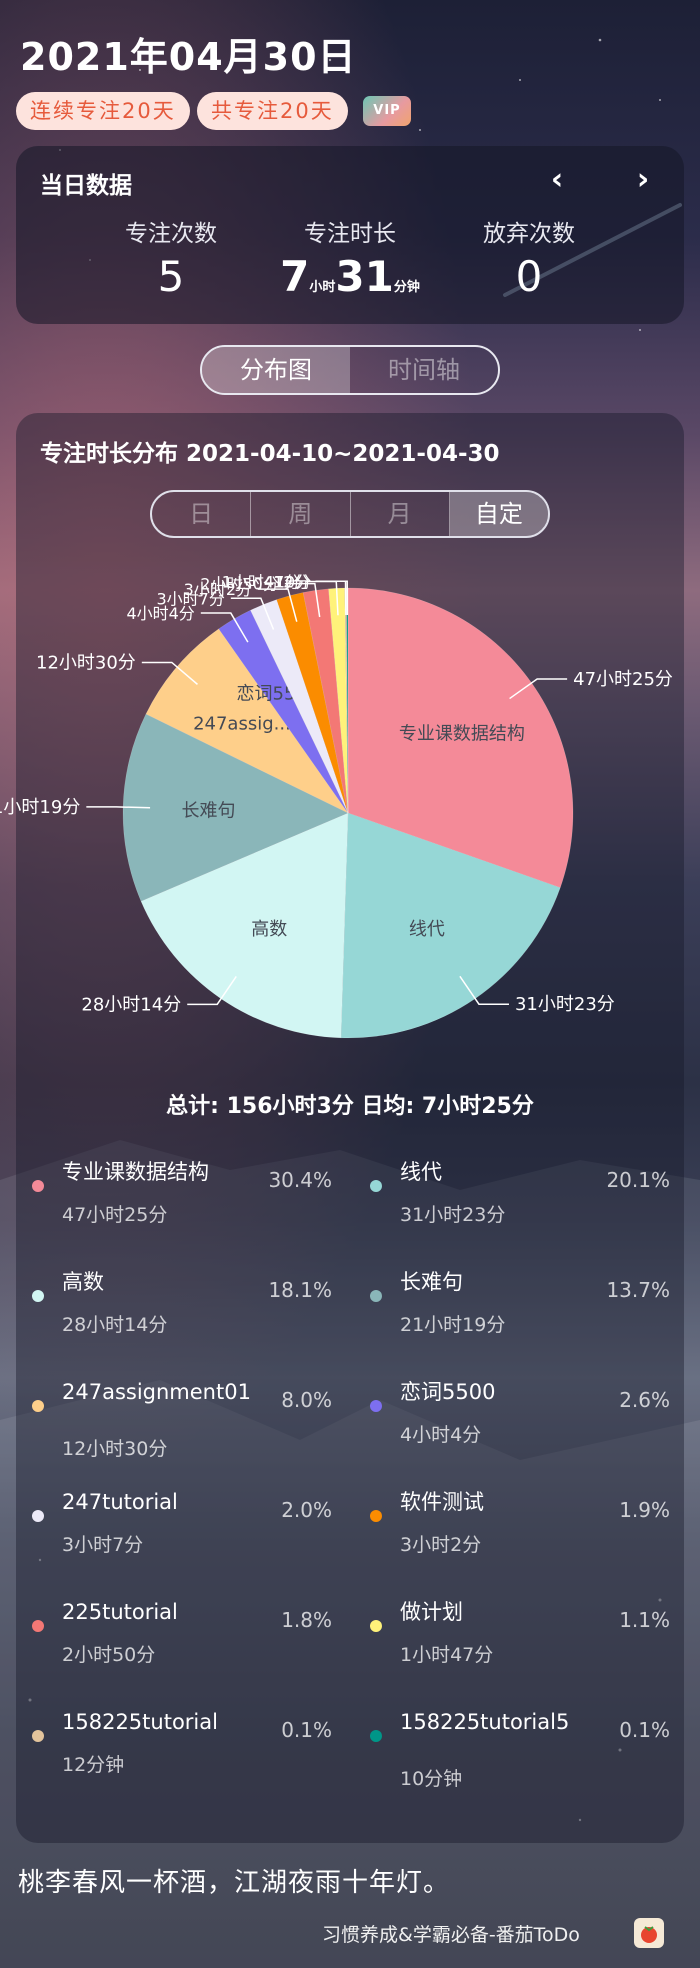  What do you see at coordinates (643, 179) in the screenshot?
I see `chevron-right-icon: ›` at bounding box center [643, 179].